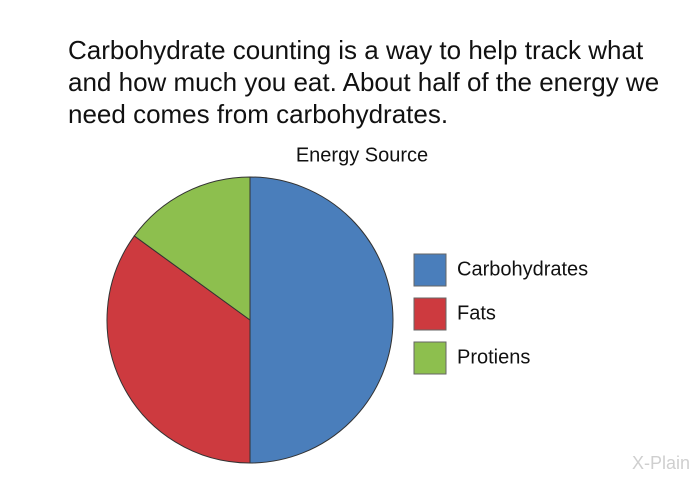 The height and width of the screenshot is (480, 700). What do you see at coordinates (661, 463) in the screenshot?
I see `watermark: X-Plain` at bounding box center [661, 463].